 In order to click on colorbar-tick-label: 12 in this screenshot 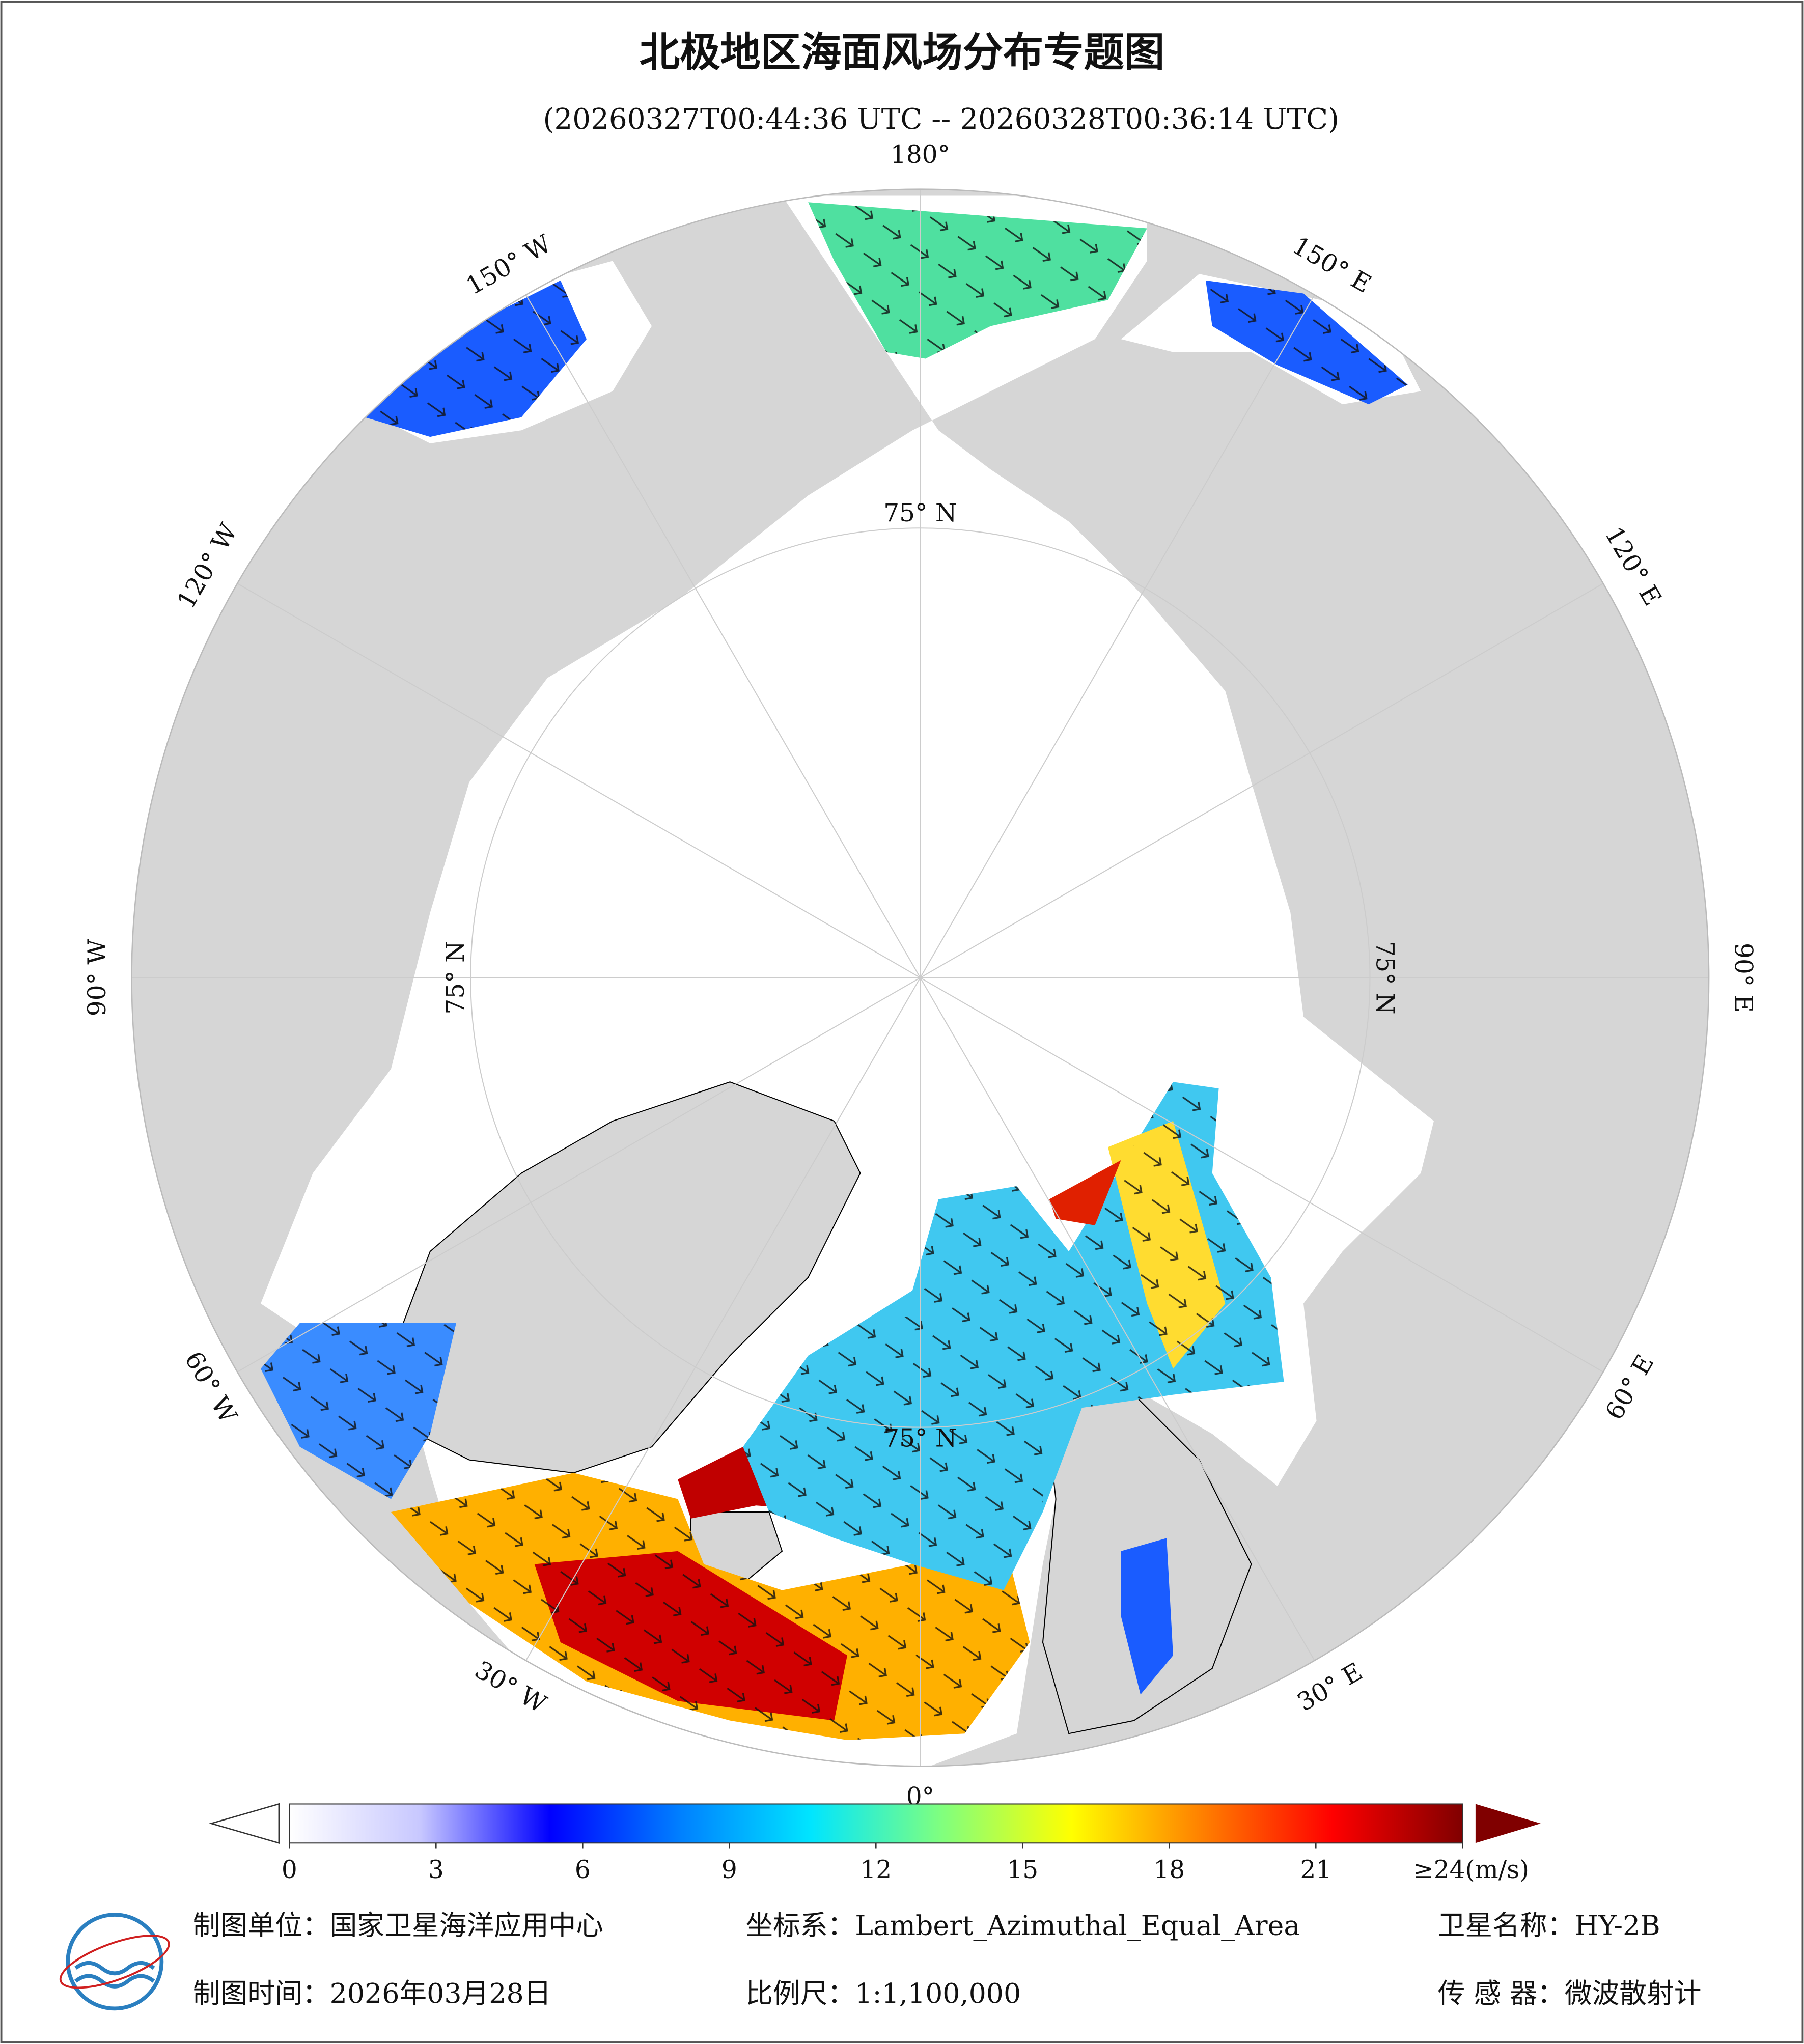, I will do `click(876, 1870)`.